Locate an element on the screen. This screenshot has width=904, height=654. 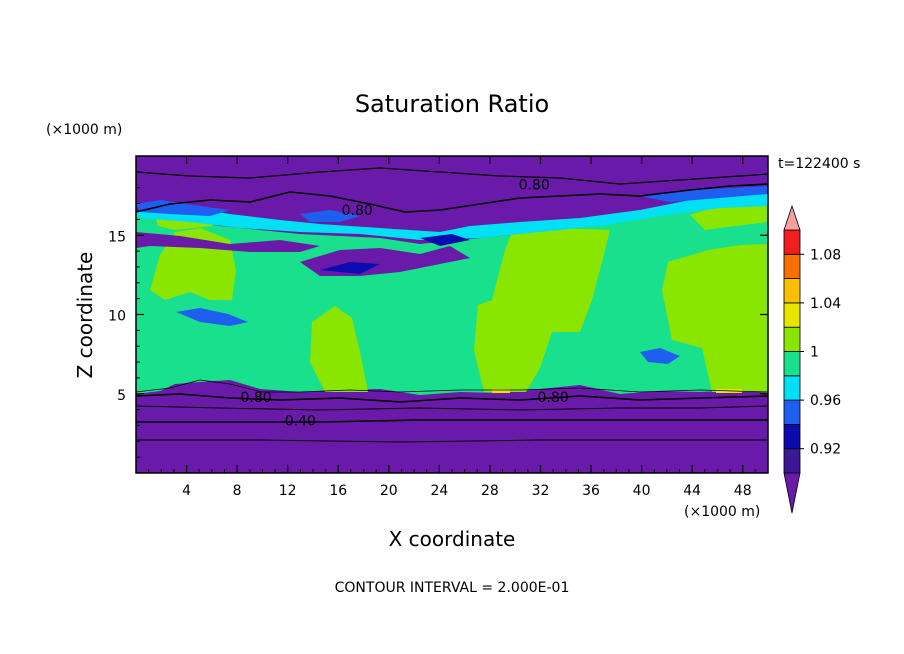
footer-text: CONTOUR INTERVAL = 2.000E-01 is located at coordinates (452, 588).